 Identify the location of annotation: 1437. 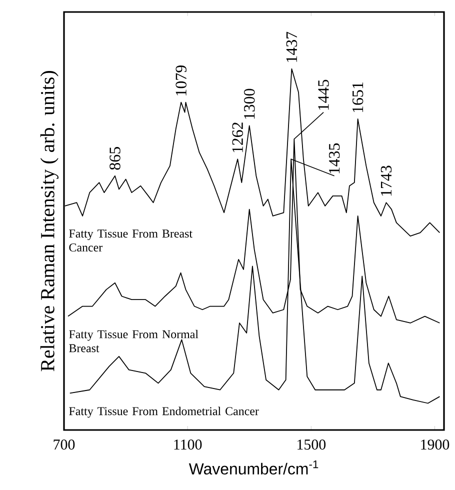
(292, 47).